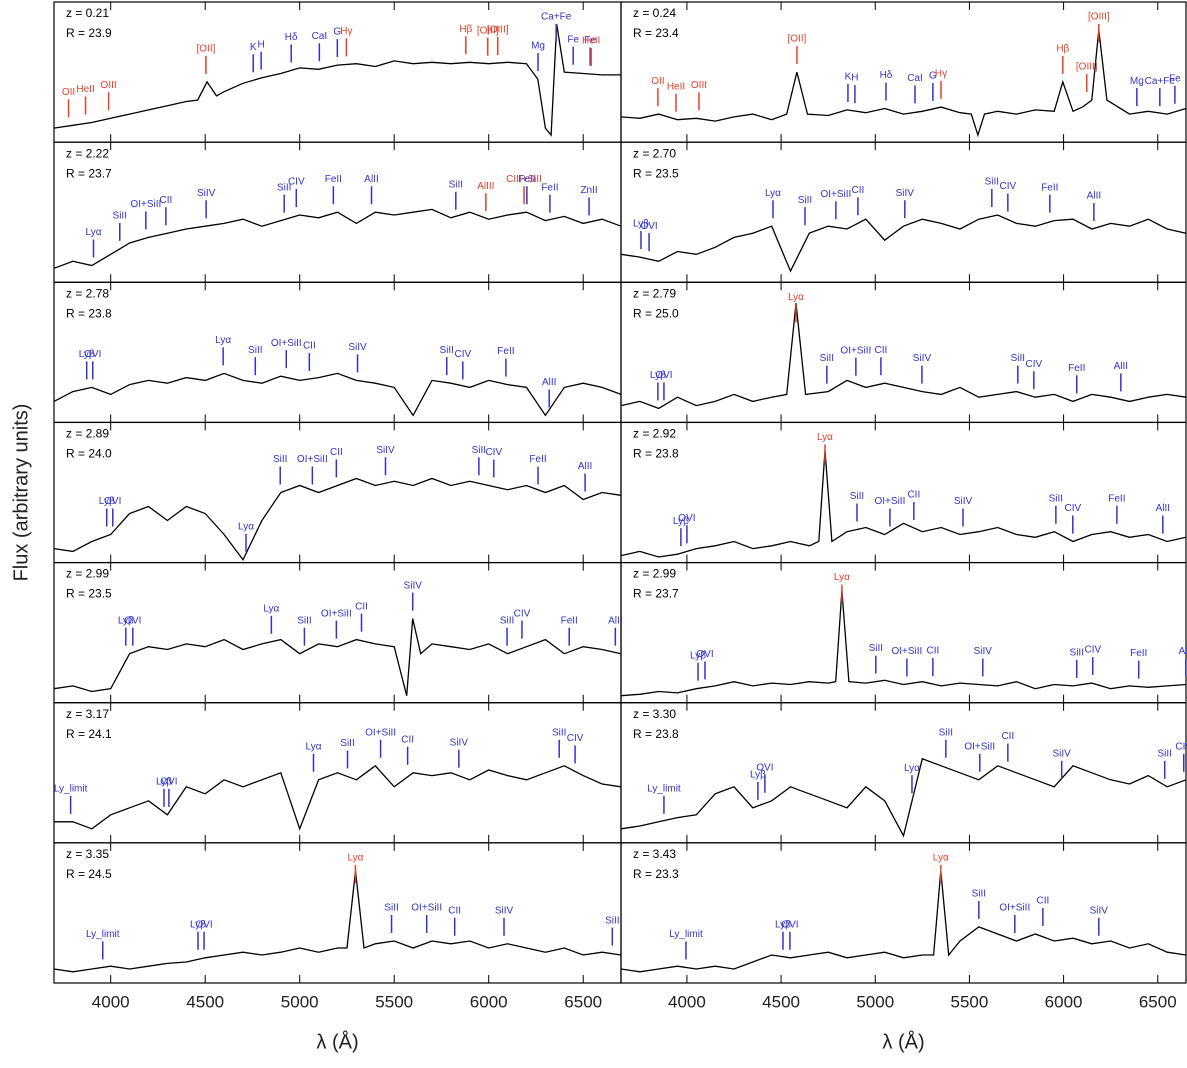 The width and height of the screenshot is (1187, 1068). What do you see at coordinates (656, 594) in the screenshot?
I see `magnitude: R = 23.7` at bounding box center [656, 594].